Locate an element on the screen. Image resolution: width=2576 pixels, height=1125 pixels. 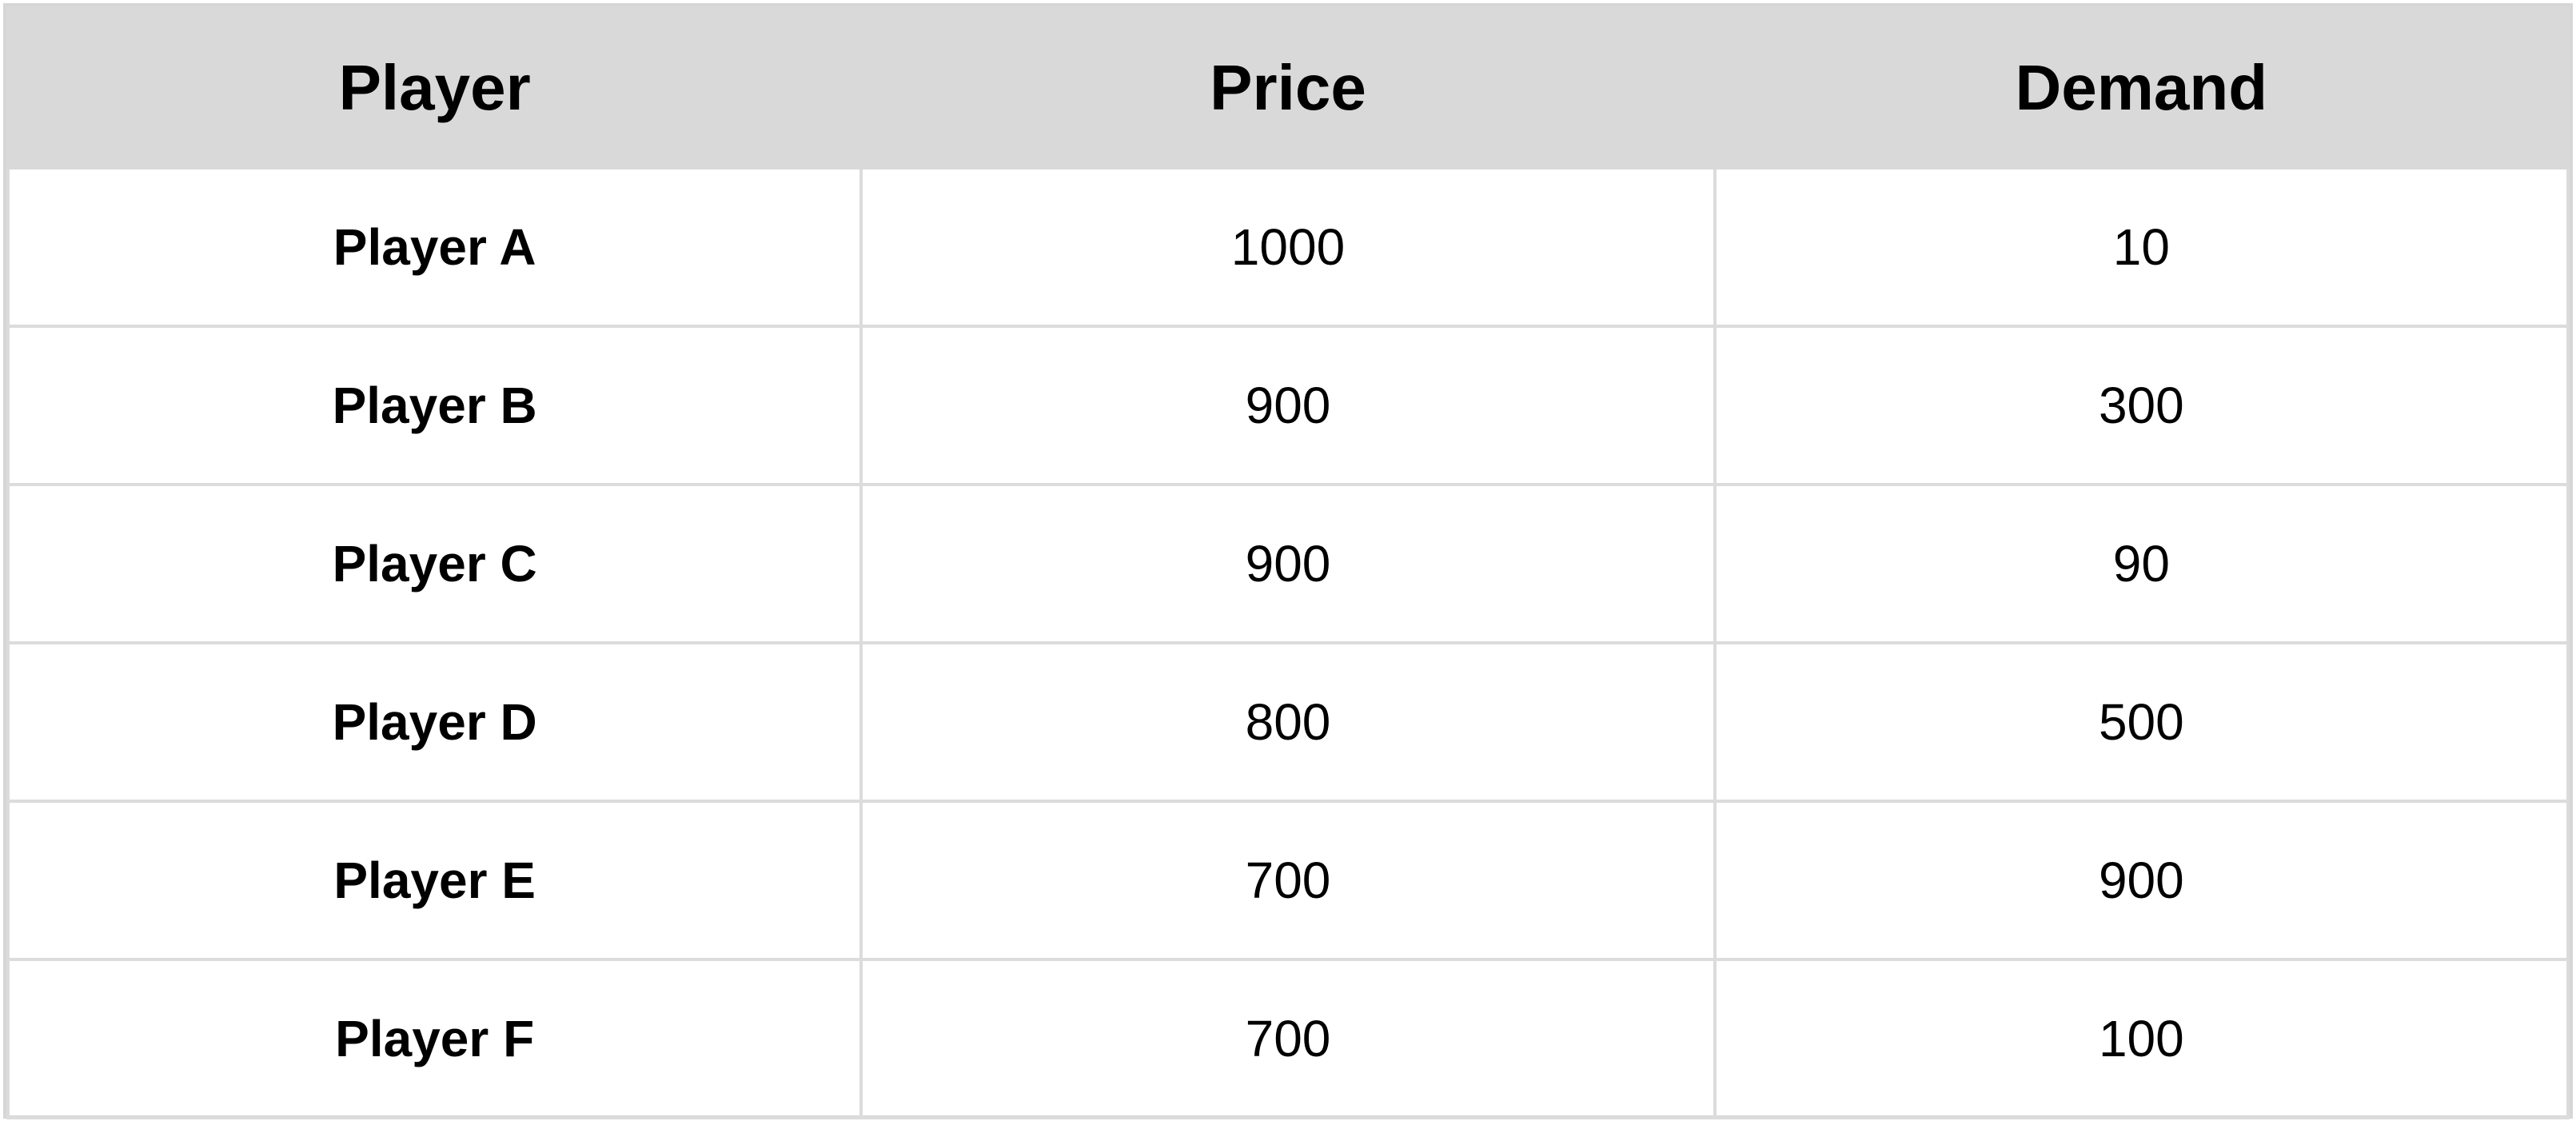
demand-cell: 10 is located at coordinates (2142, 247).